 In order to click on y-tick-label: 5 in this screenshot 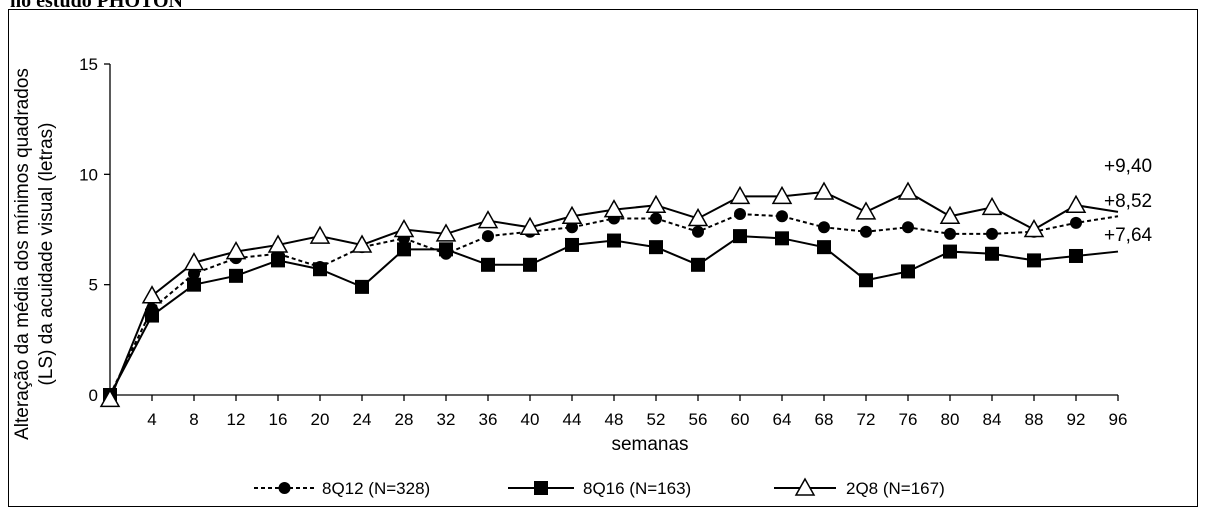, I will do `click(93, 285)`.